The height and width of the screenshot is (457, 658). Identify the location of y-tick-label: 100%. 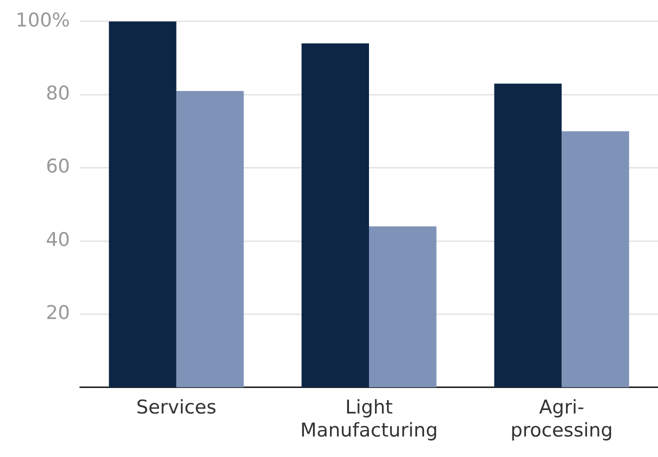
(43, 20).